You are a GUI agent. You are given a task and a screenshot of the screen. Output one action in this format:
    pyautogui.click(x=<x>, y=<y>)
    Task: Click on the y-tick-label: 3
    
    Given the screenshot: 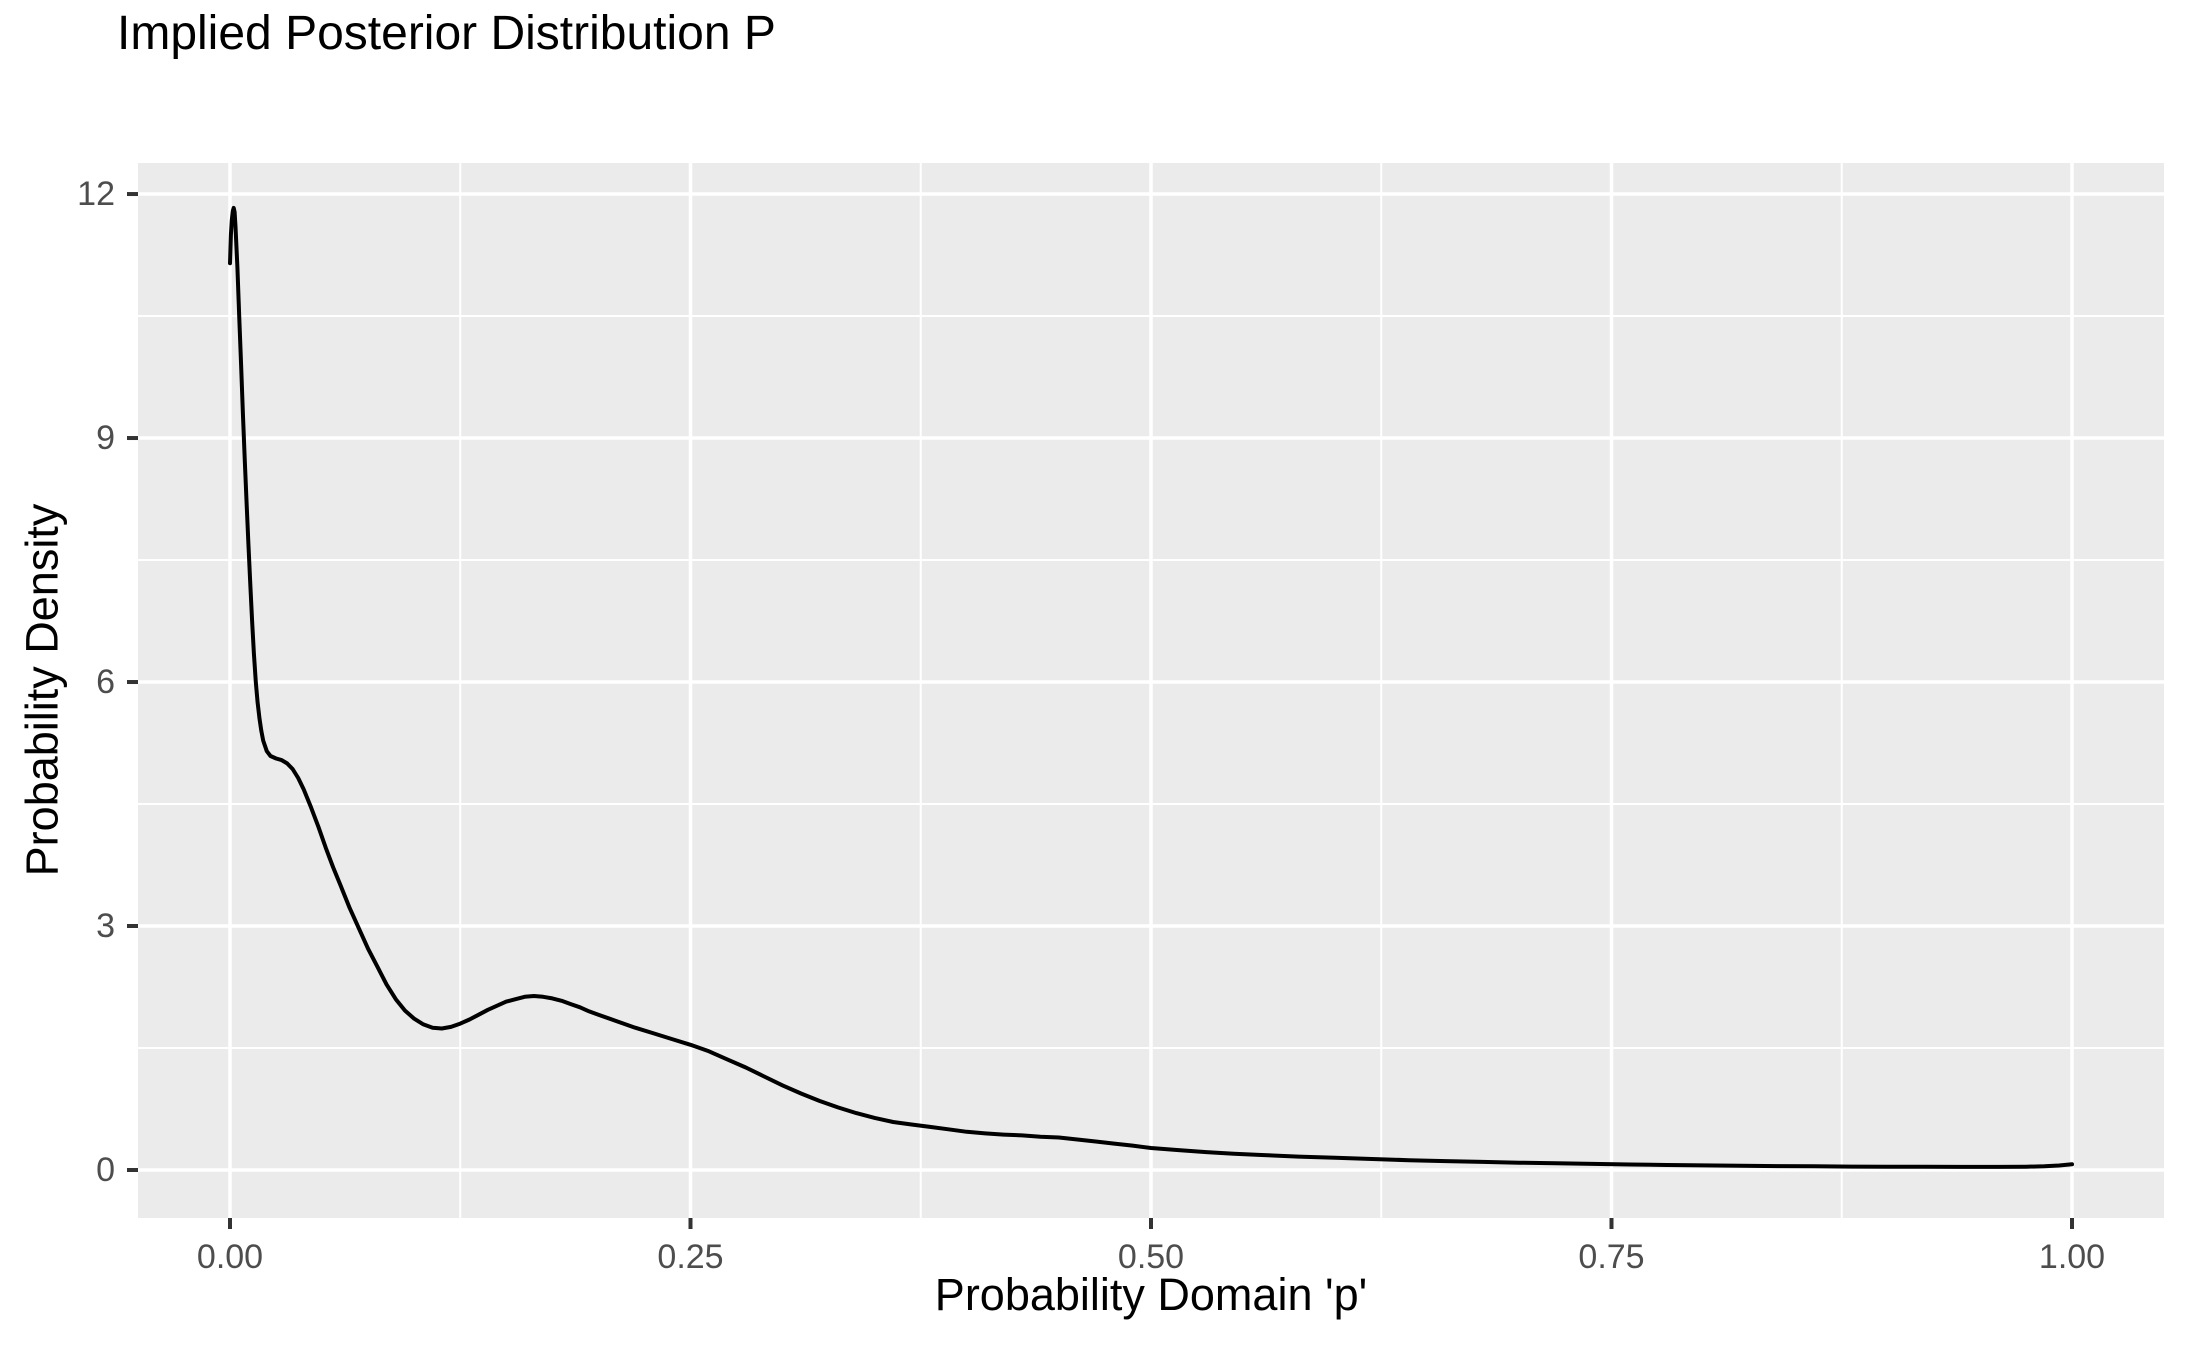 What is the action you would take?
    pyautogui.click(x=105, y=926)
    